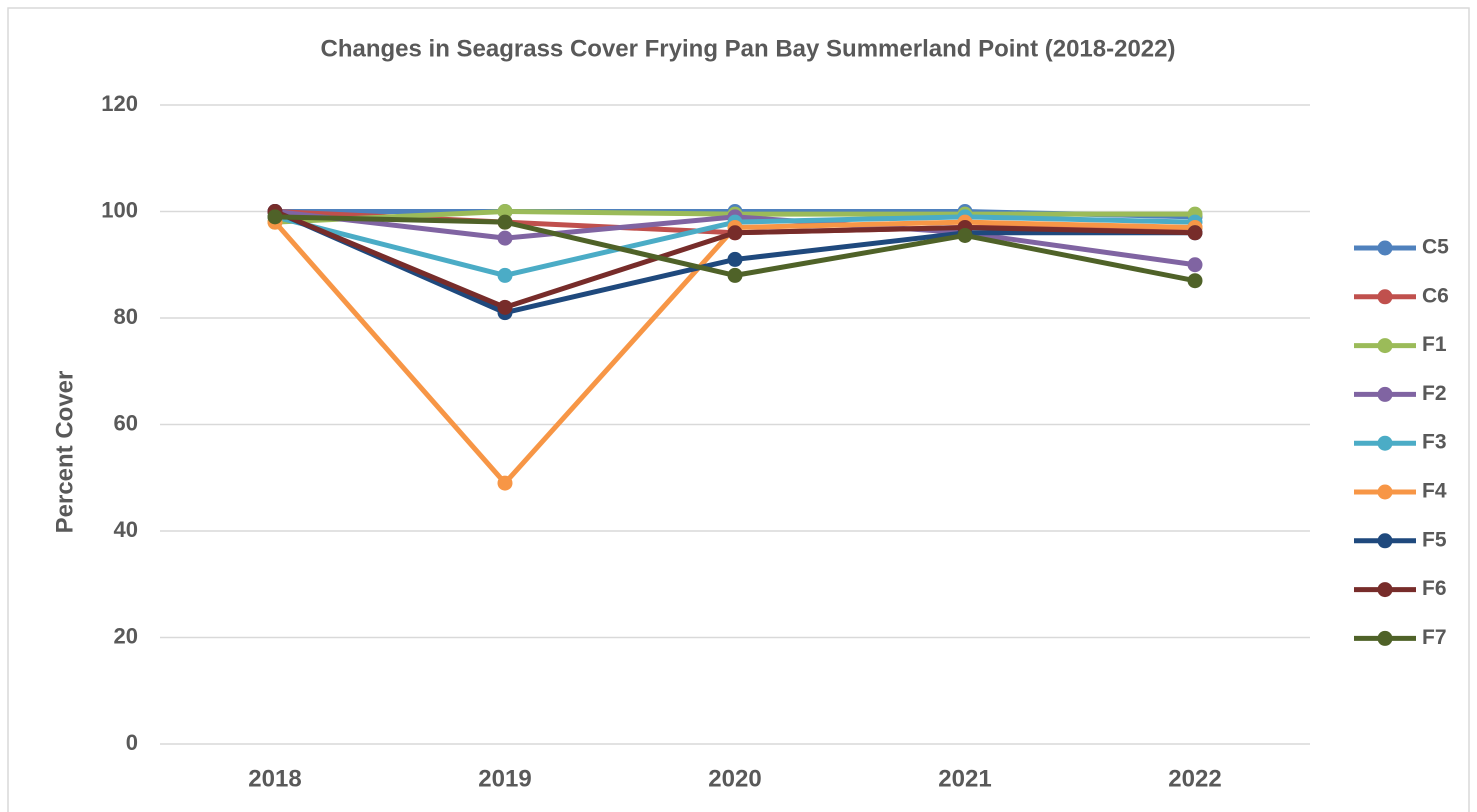 The image size is (1477, 812). I want to click on legend-label: C6, so click(1435, 295).